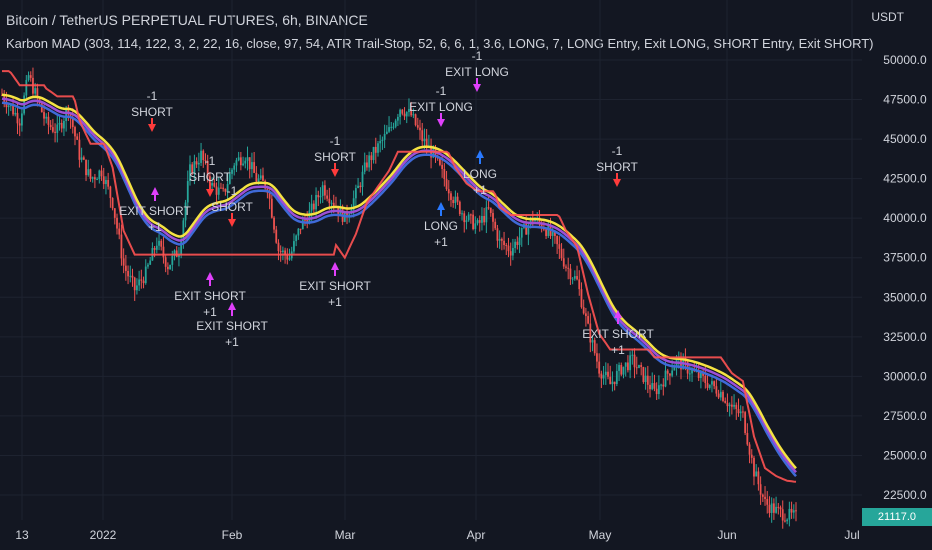  What do you see at coordinates (897, 517) in the screenshot?
I see `last-price-tag: 21117.0` at bounding box center [897, 517].